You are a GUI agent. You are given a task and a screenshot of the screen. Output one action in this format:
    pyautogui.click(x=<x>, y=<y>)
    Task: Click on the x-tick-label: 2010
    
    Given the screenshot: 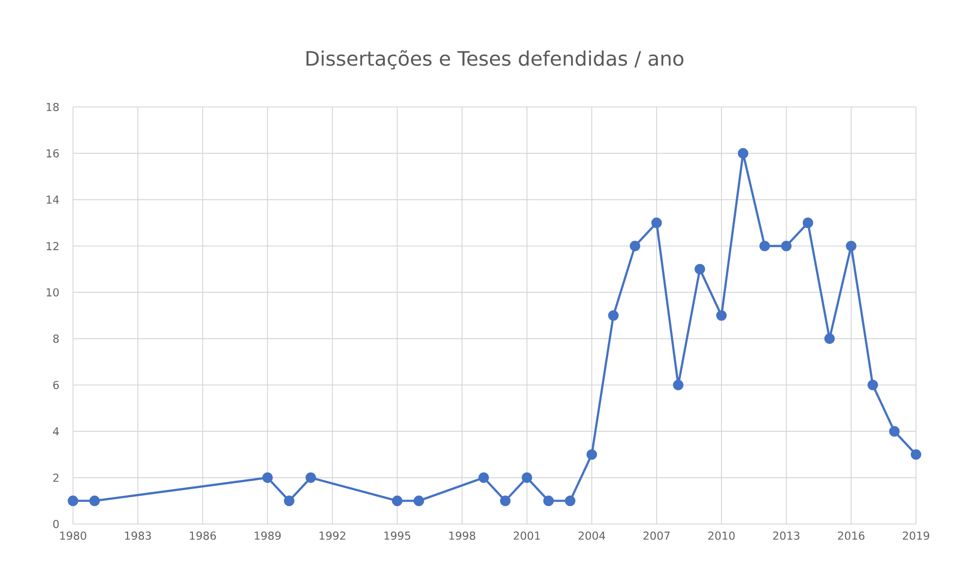 What is the action you would take?
    pyautogui.click(x=721, y=536)
    